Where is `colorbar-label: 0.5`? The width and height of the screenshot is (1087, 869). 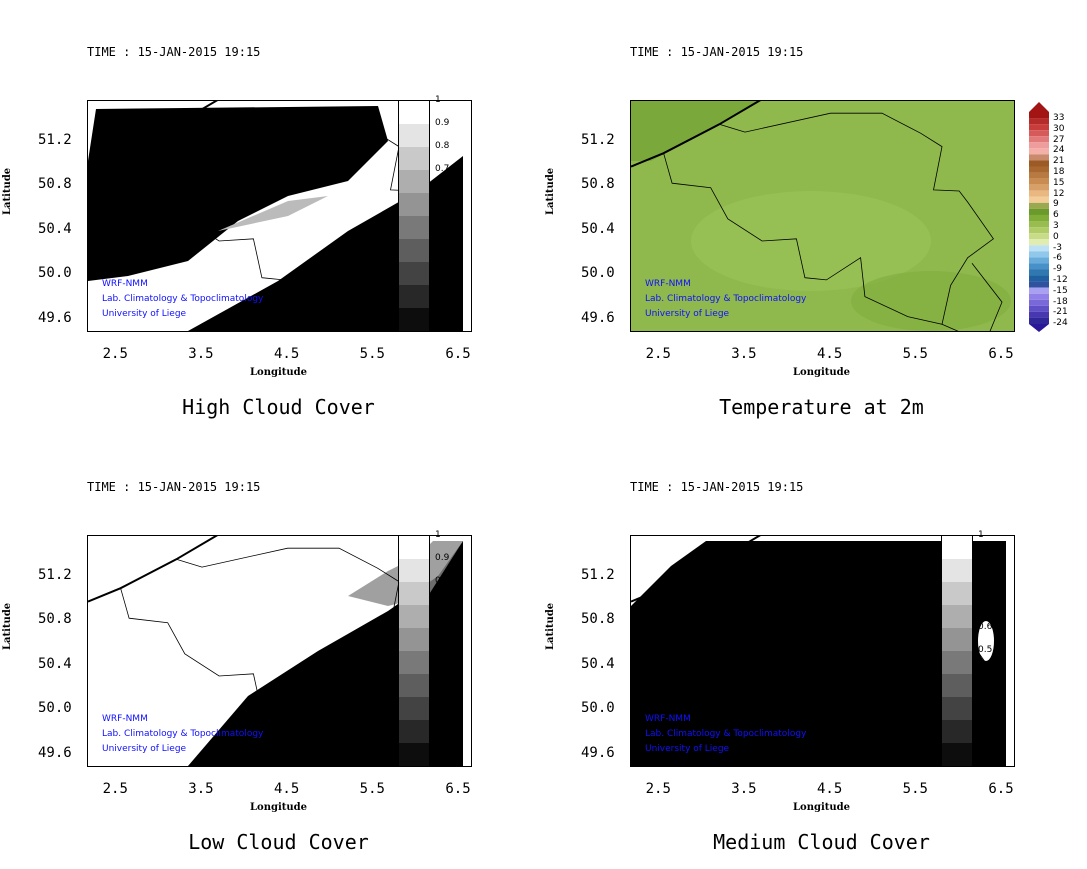 colorbar-label: 0.5 is located at coordinates (985, 650).